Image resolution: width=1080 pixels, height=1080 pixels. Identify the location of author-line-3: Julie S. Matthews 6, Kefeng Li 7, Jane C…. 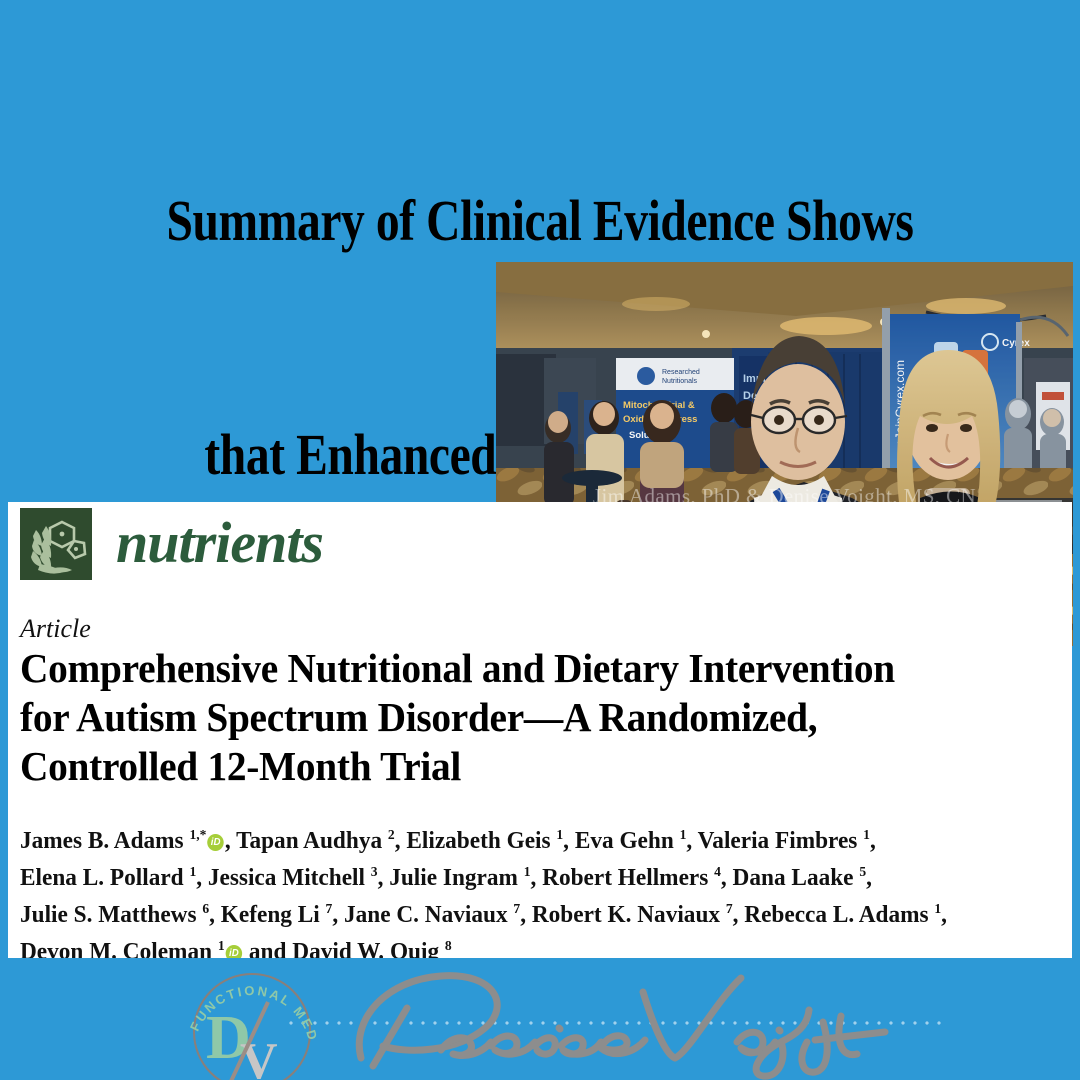
(484, 915).